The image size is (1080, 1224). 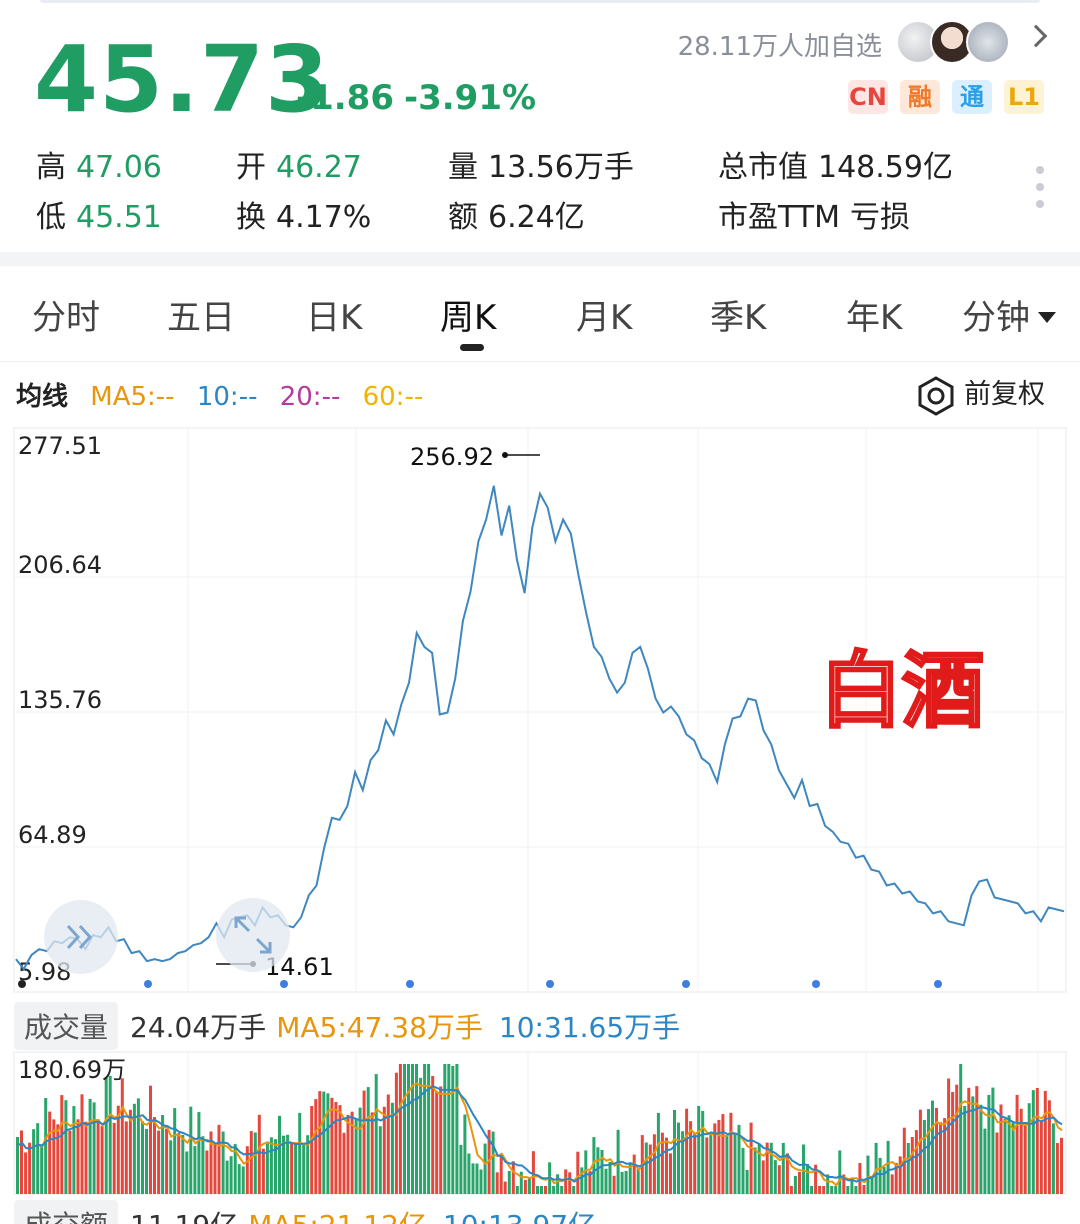 I want to click on badge-connect: 通, so click(x=972, y=97).